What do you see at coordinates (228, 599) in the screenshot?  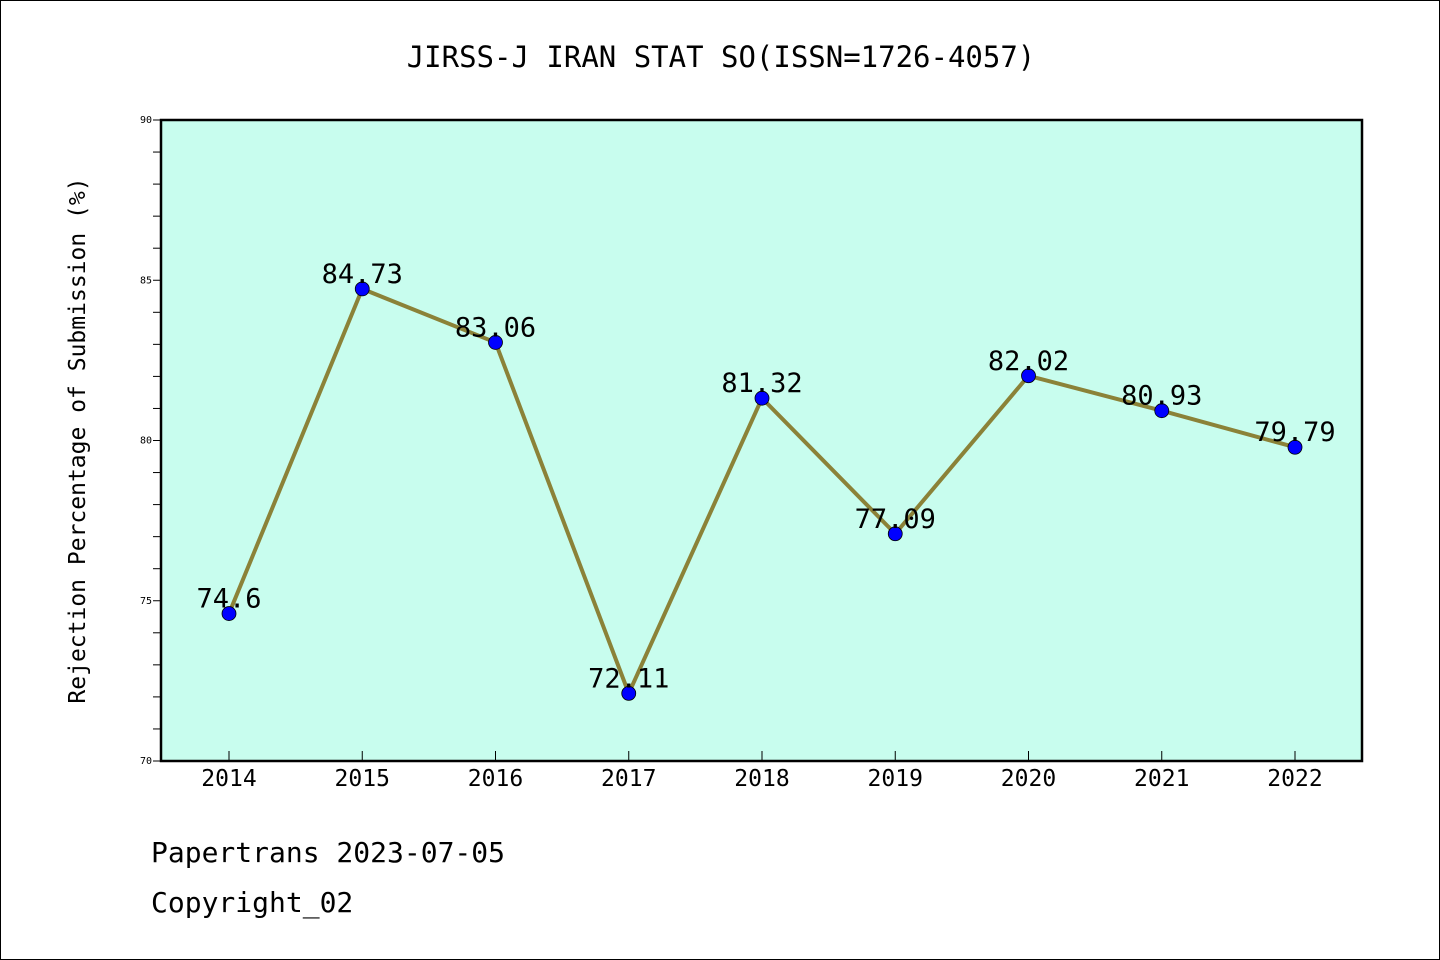 I see `data-label: 74.6` at bounding box center [228, 599].